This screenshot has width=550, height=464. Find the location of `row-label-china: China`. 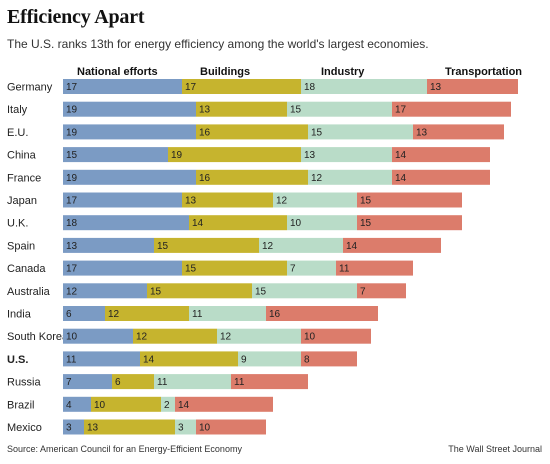

row-label-china: China is located at coordinates (22, 156).